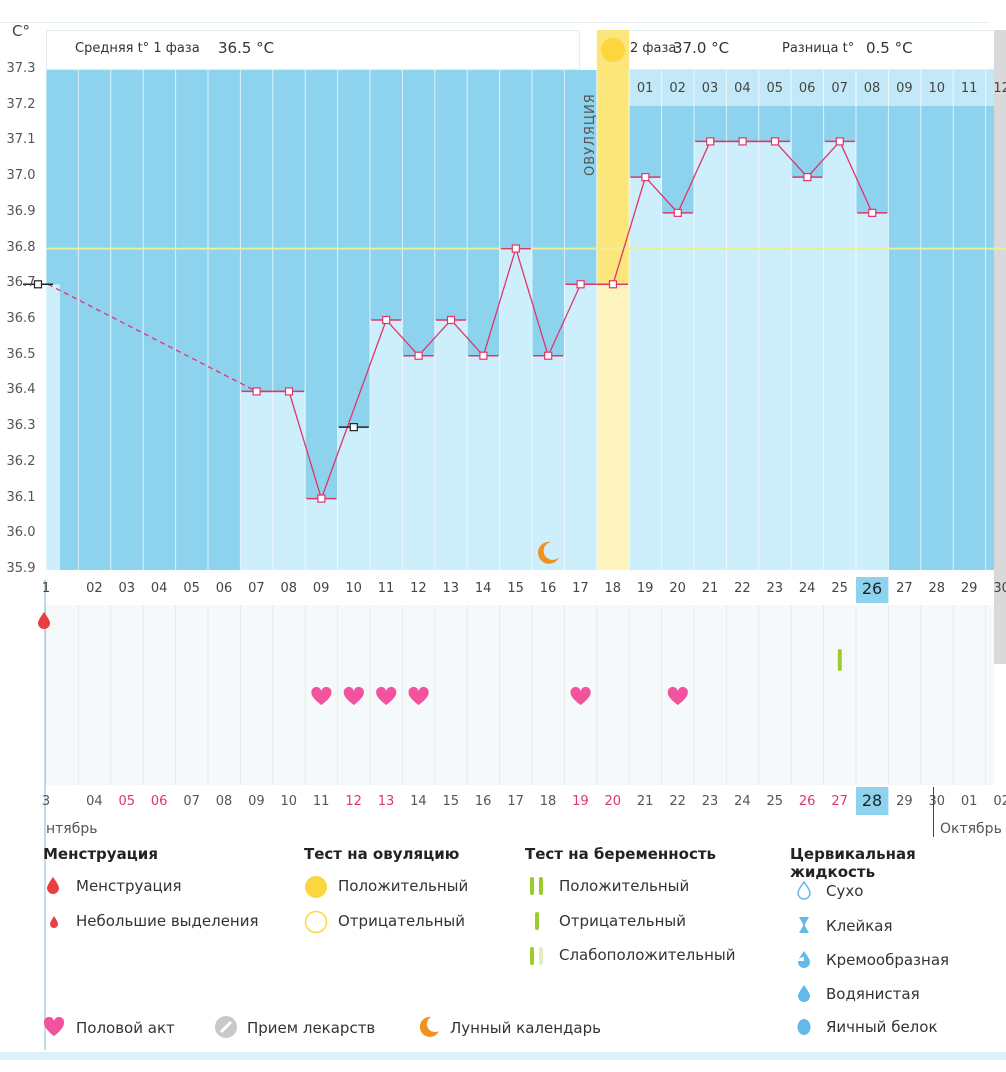 The width and height of the screenshot is (1006, 1072). I want to click on phase2-day-label: 03, so click(710, 88).